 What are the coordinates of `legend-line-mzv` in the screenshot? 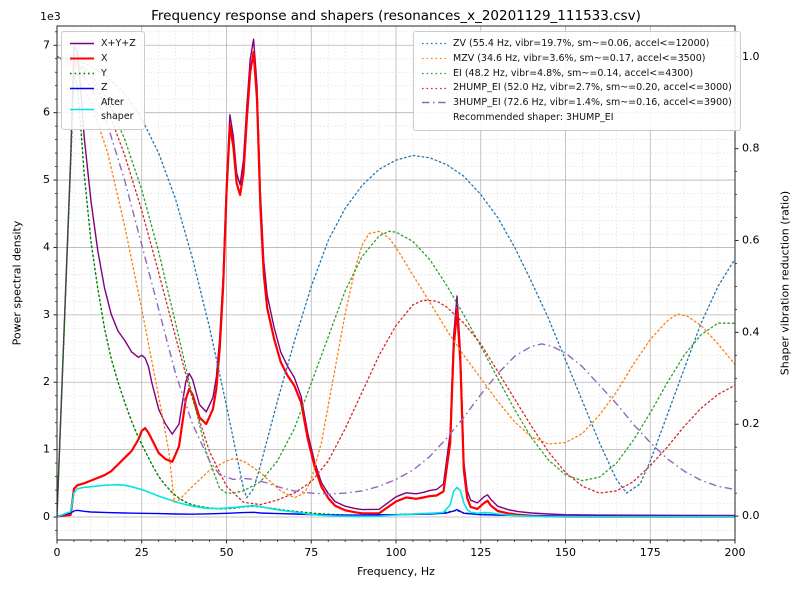 It's located at (434, 58).